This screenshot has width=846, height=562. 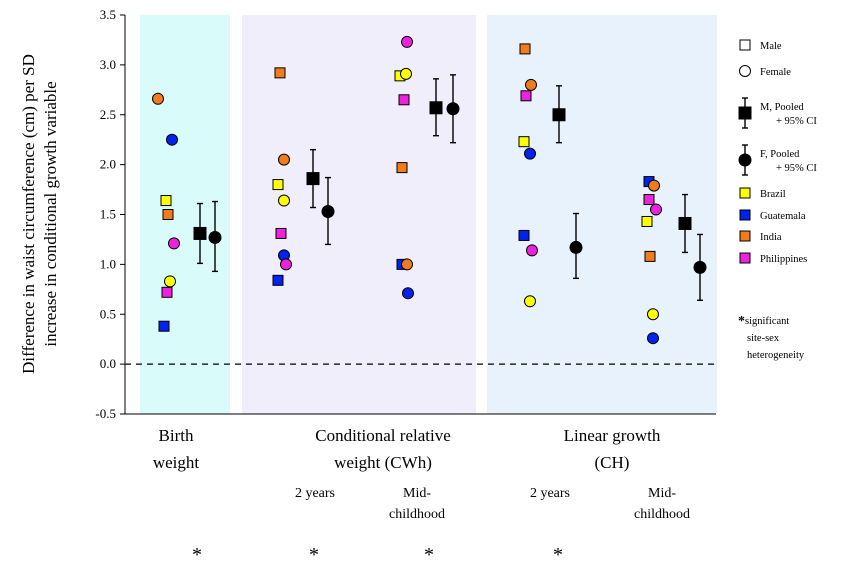 I want to click on point-ch-2-years-brazil-male, so click(x=524, y=142).